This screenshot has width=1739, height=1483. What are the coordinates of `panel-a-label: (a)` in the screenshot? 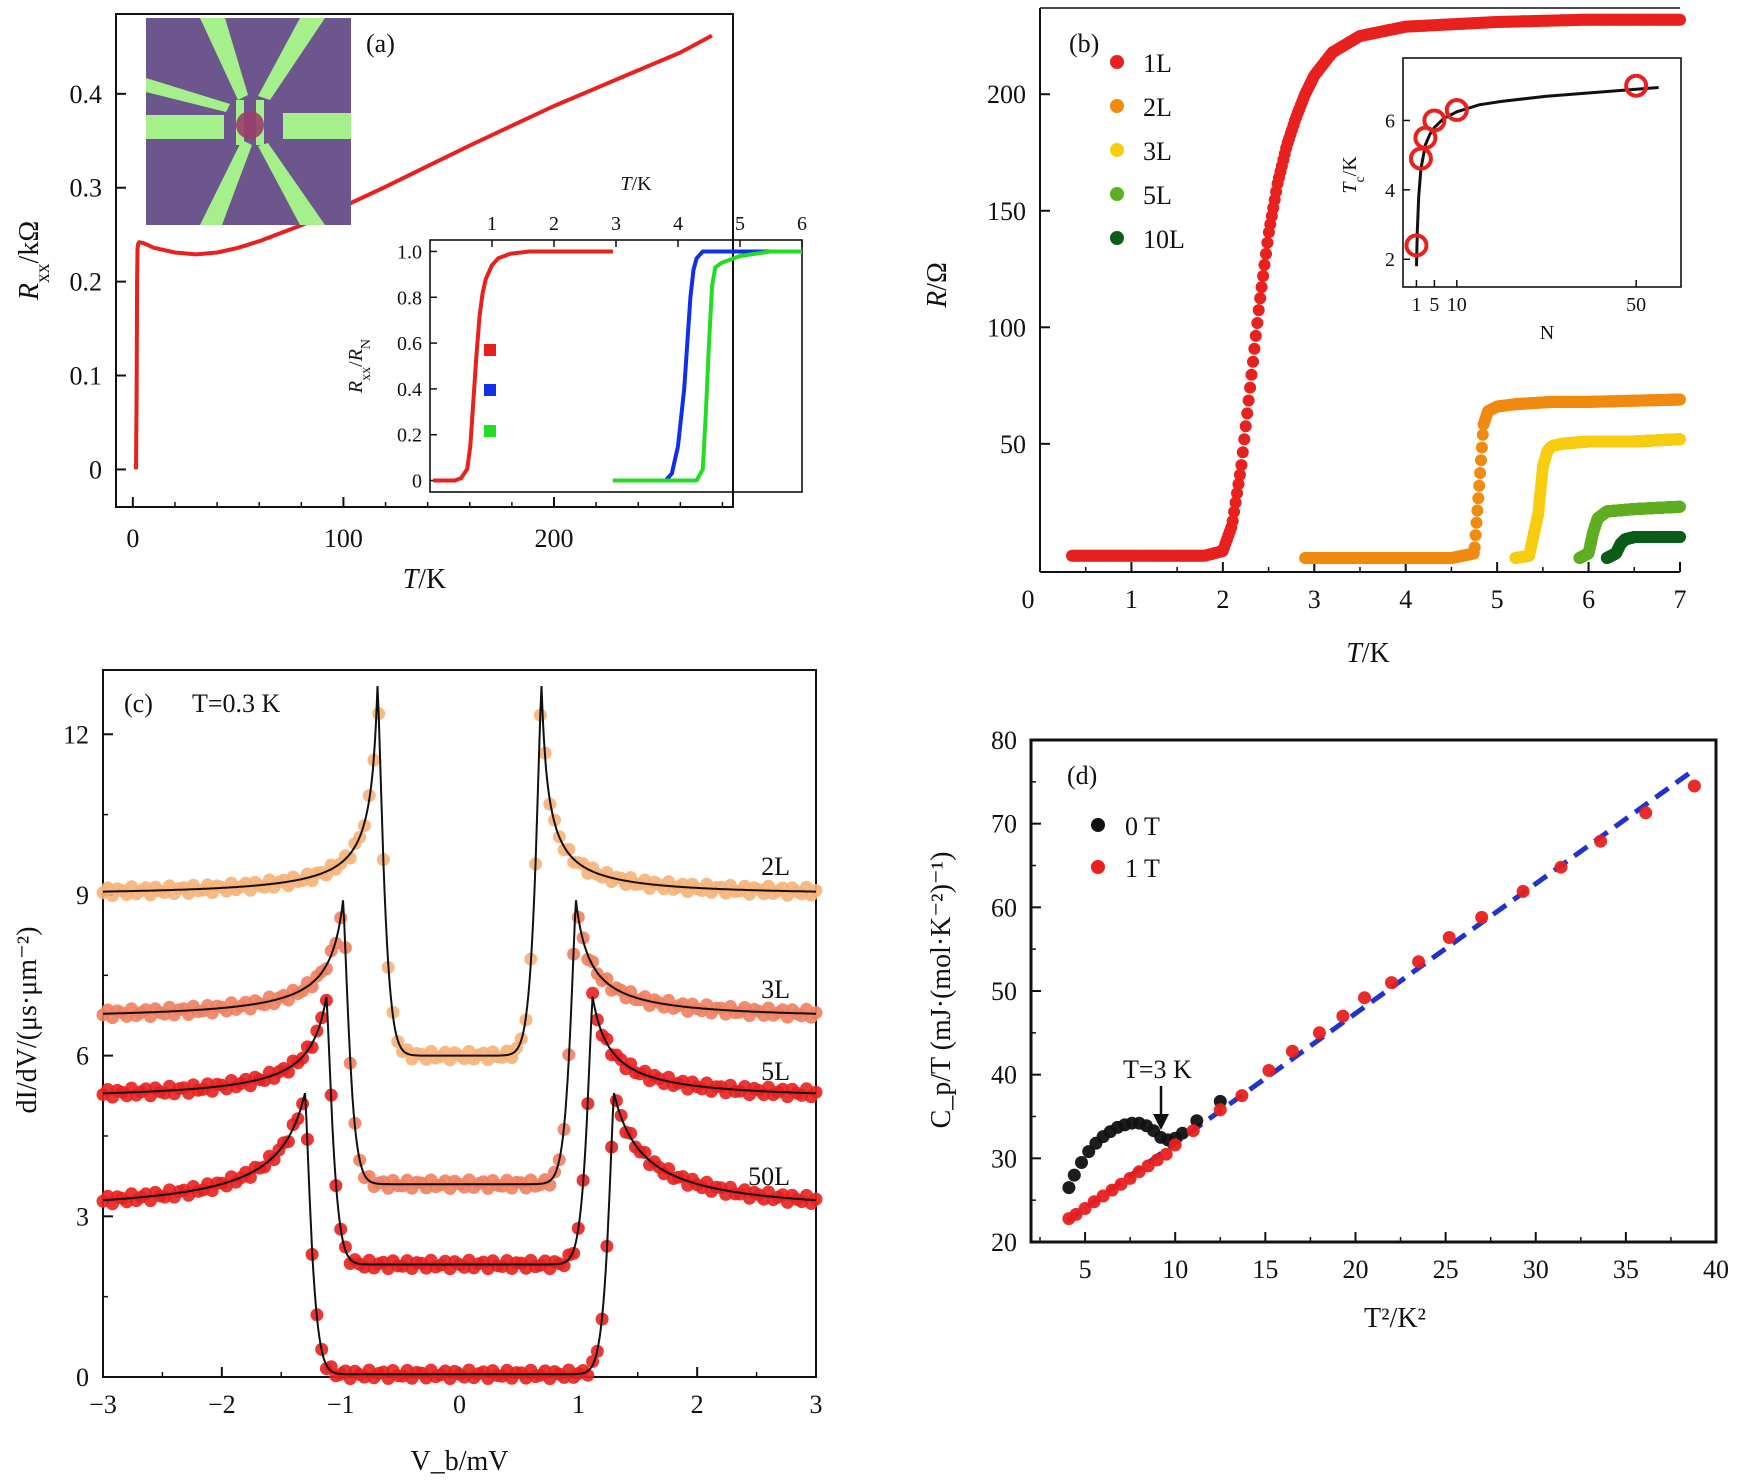 It's located at (380, 43).